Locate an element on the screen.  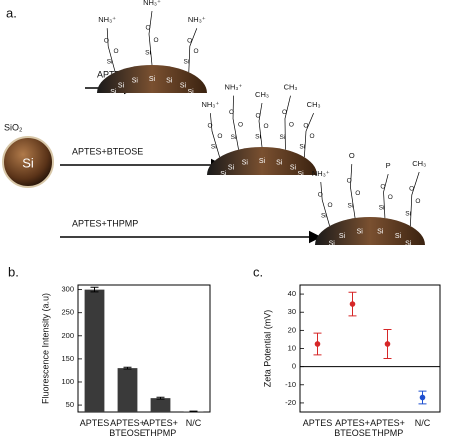
y-tick-label: 10 is located at coordinates (292, 347).